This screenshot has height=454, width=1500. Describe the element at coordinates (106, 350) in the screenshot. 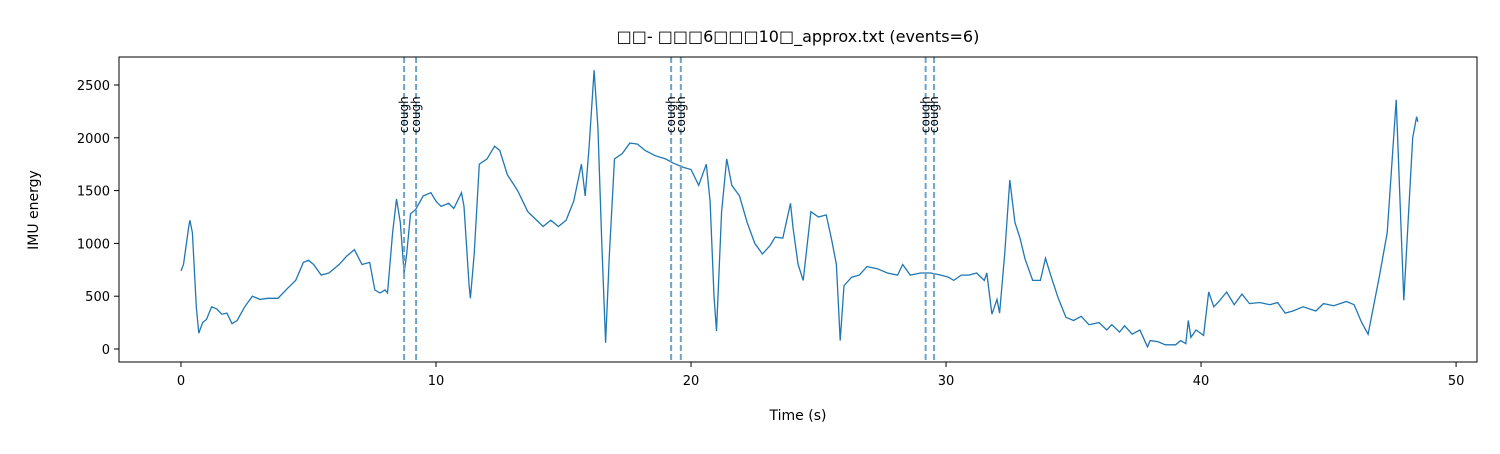

I see `y-tick-label: 0` at that location.